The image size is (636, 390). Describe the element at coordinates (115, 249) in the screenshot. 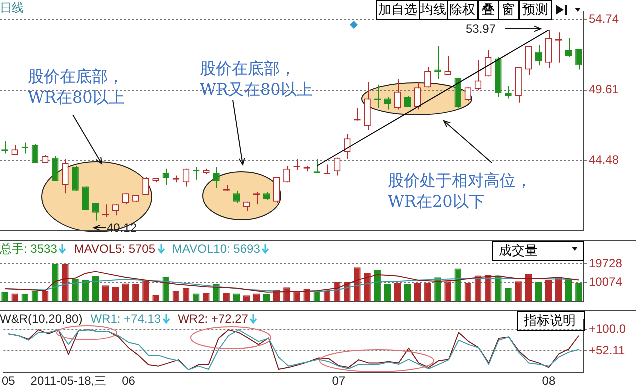

I see `series-label: MAVOL5: 5705` at that location.